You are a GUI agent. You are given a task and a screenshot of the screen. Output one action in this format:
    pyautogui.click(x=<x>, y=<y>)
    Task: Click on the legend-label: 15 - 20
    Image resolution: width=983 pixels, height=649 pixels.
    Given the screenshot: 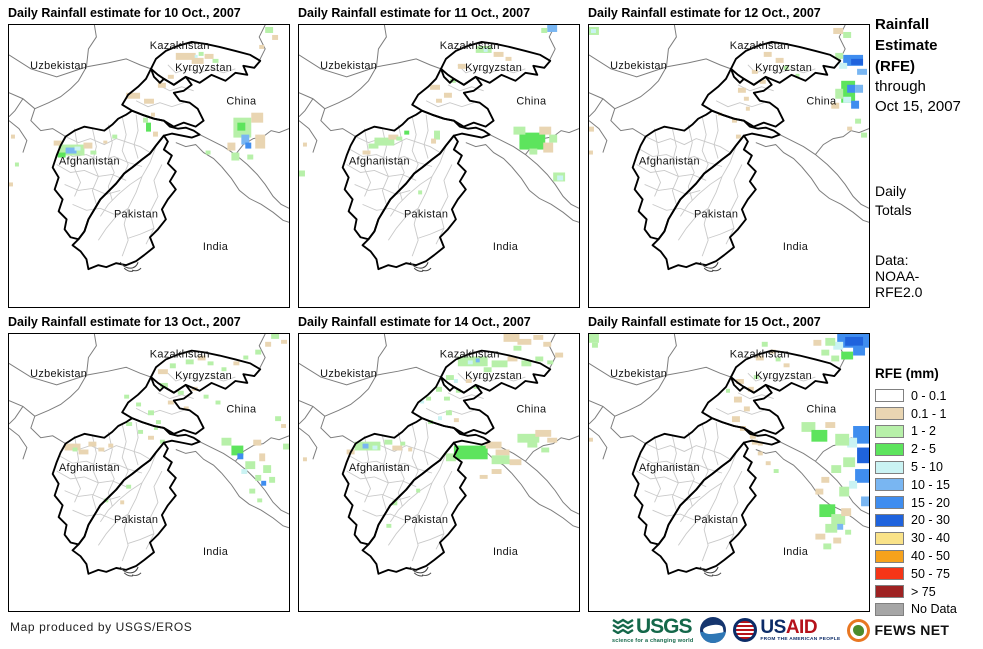 What is the action you would take?
    pyautogui.click(x=930, y=502)
    